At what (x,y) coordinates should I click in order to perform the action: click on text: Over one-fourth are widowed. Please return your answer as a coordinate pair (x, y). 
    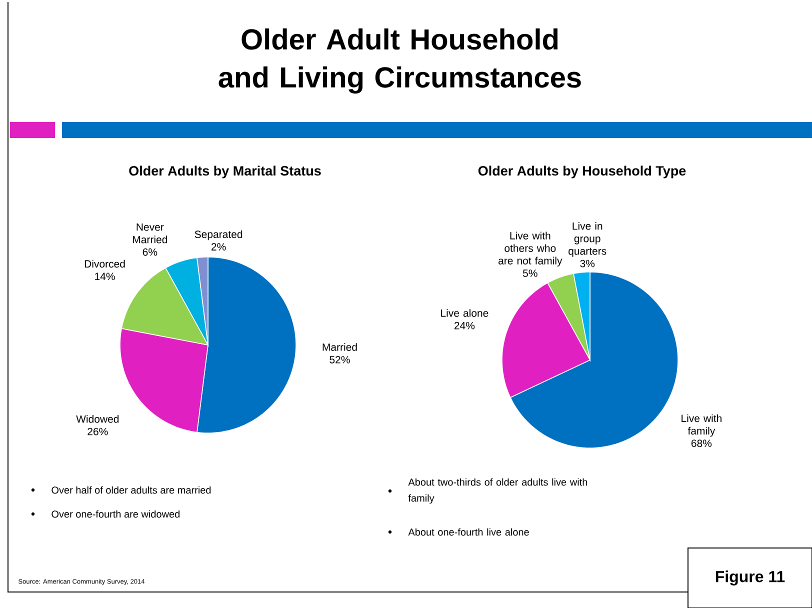
    Looking at the image, I should click on (116, 514).